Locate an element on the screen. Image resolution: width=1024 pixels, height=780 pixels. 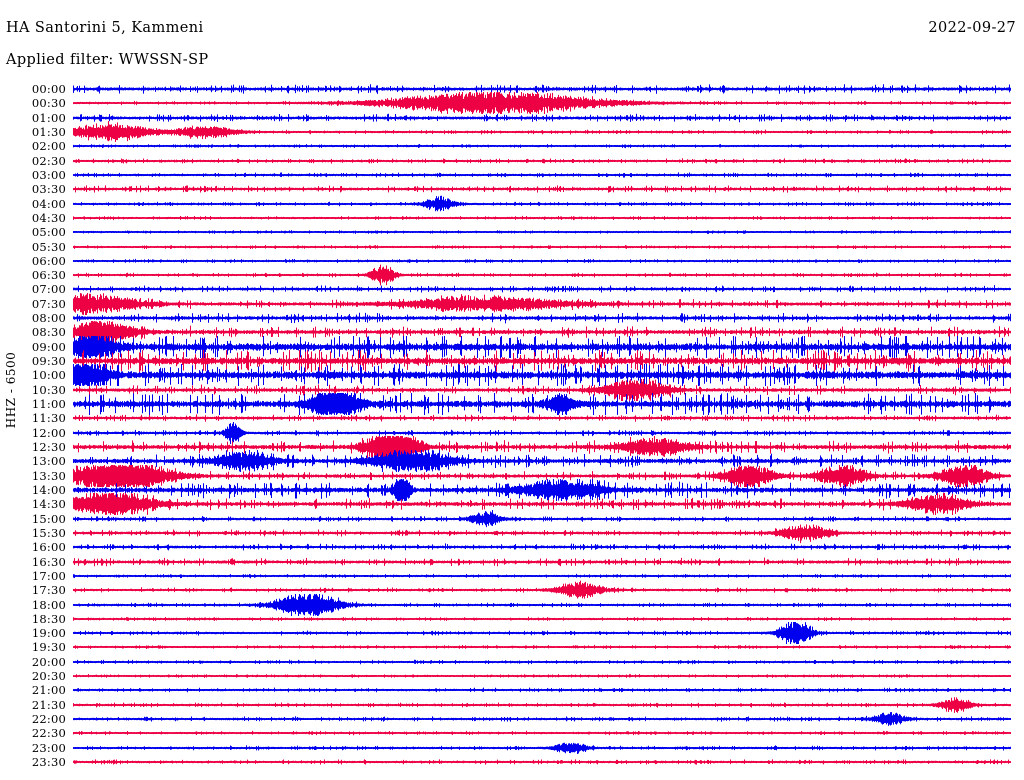
trace-row-time-label: 01:30 is located at coordinates (48, 131).